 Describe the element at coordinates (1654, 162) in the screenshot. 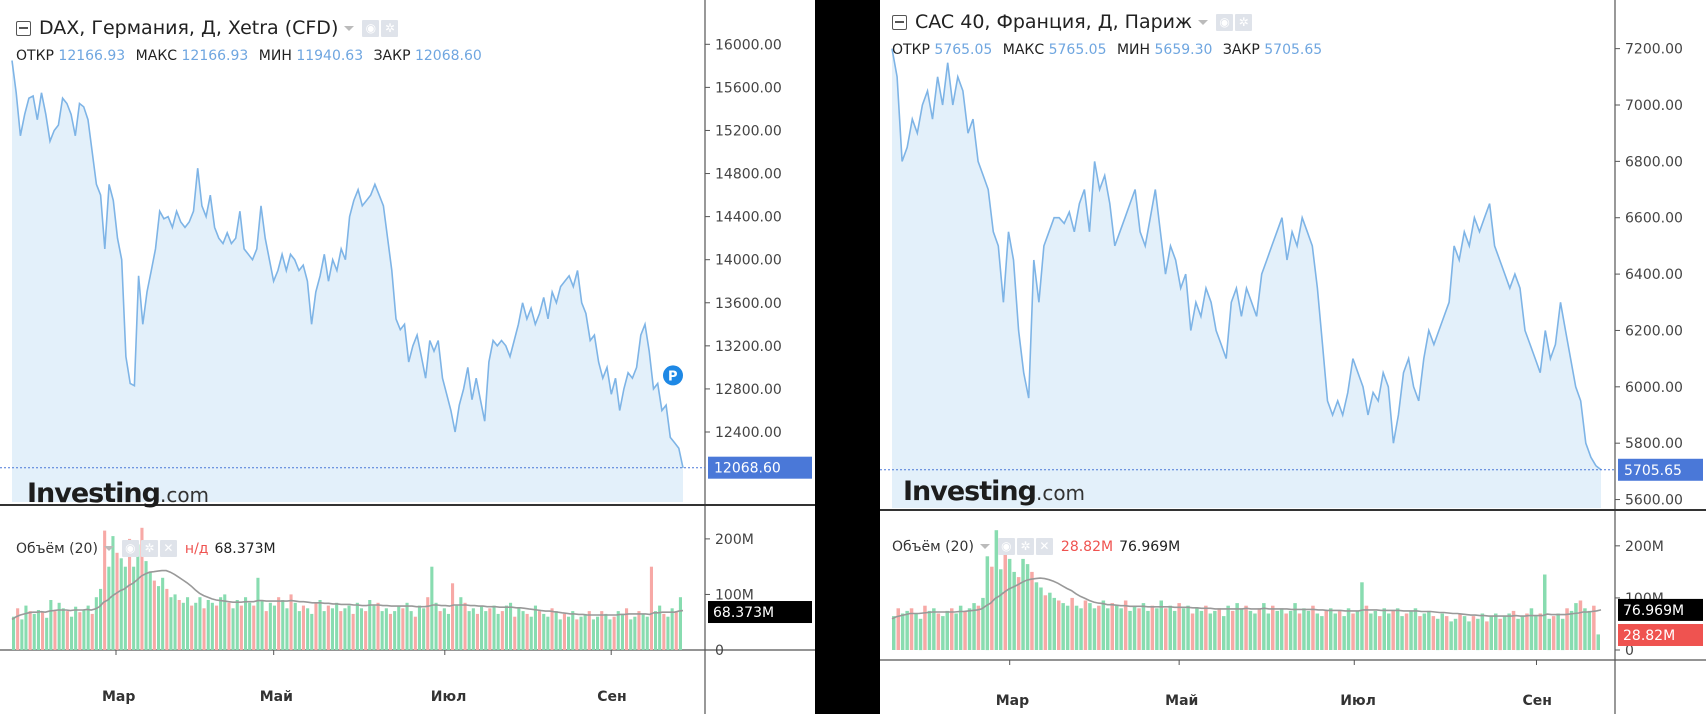

I see `price-tick-label: 6800.00` at that location.